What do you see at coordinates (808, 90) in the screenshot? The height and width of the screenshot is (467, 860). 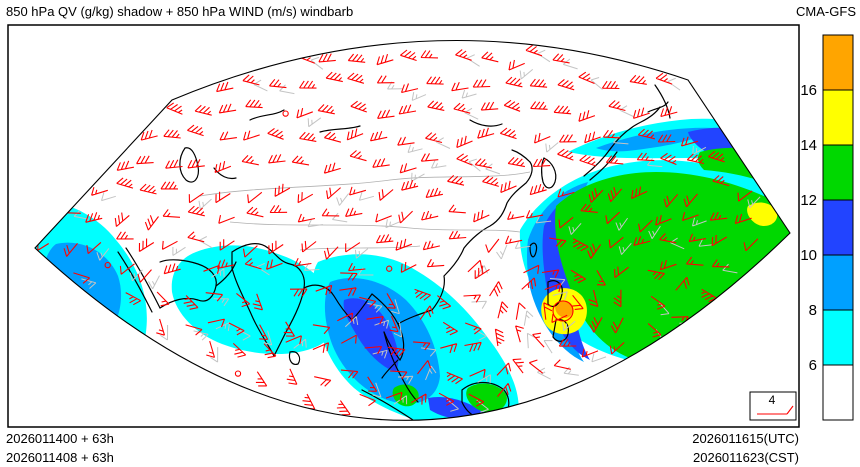 I see `colorbar-label-16: 16` at bounding box center [808, 90].